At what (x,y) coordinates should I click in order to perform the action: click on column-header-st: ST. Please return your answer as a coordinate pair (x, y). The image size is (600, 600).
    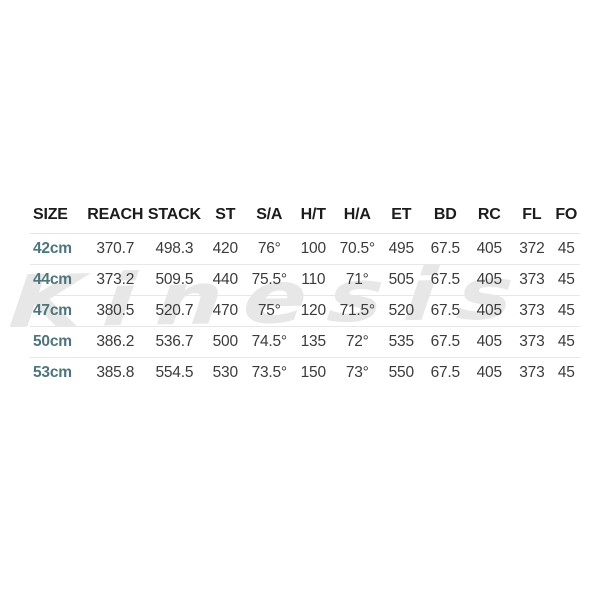
    Looking at the image, I should click on (225, 218).